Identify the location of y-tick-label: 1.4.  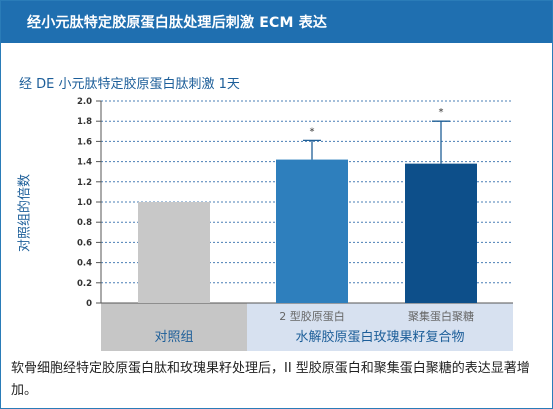
(84, 163).